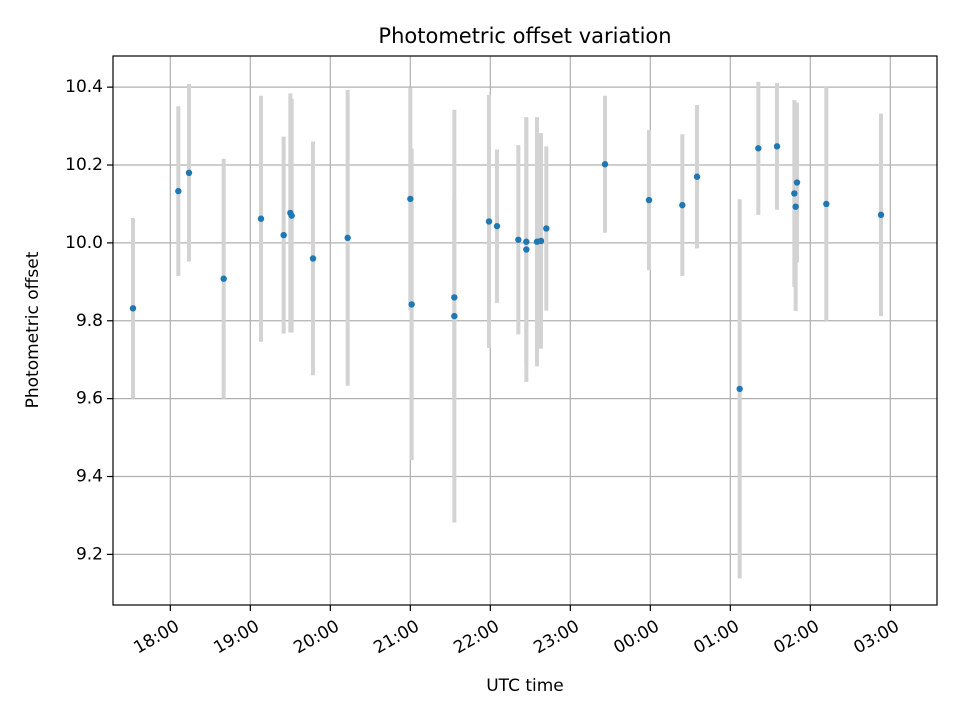 The height and width of the screenshot is (720, 960). I want to click on y-tick-label: 9.4, so click(89, 477).